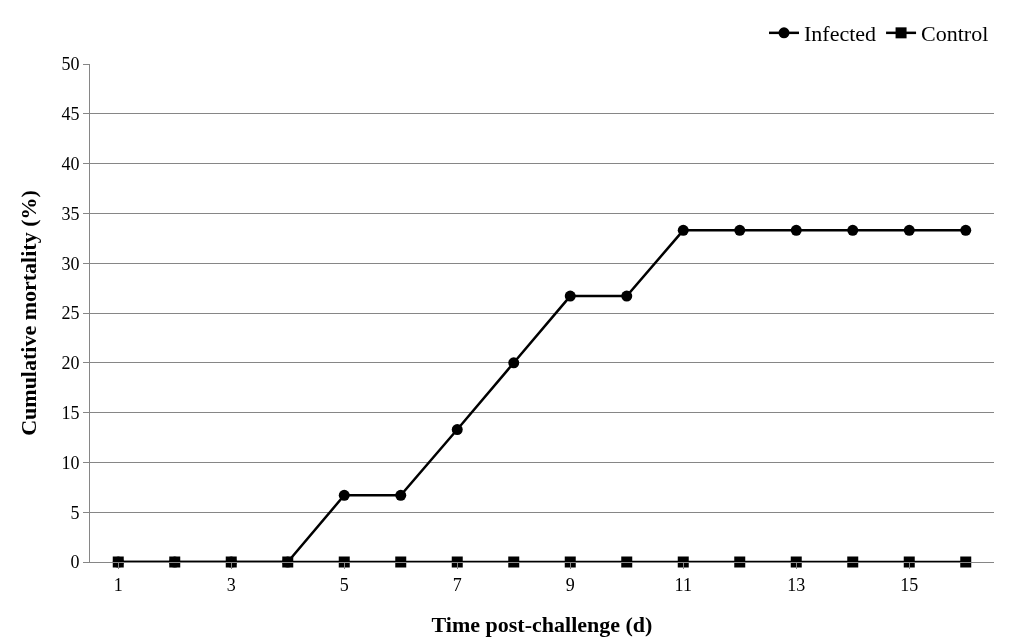 This screenshot has height=637, width=1014. I want to click on x-tick-label: 7, so click(457, 584).